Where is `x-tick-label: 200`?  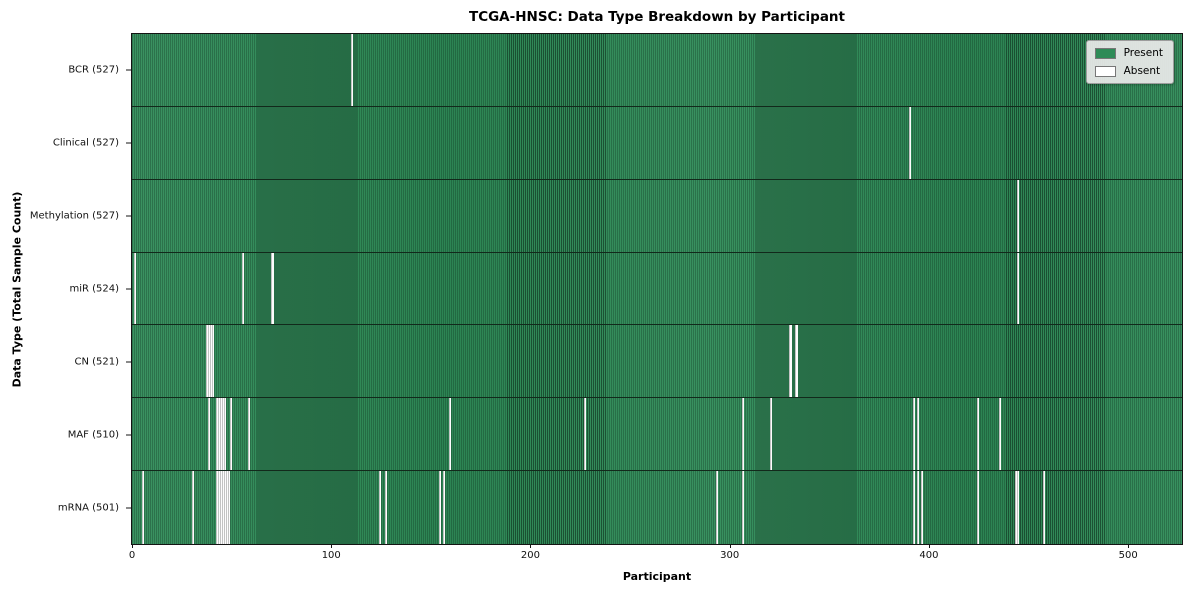 x-tick-label: 200 is located at coordinates (530, 555).